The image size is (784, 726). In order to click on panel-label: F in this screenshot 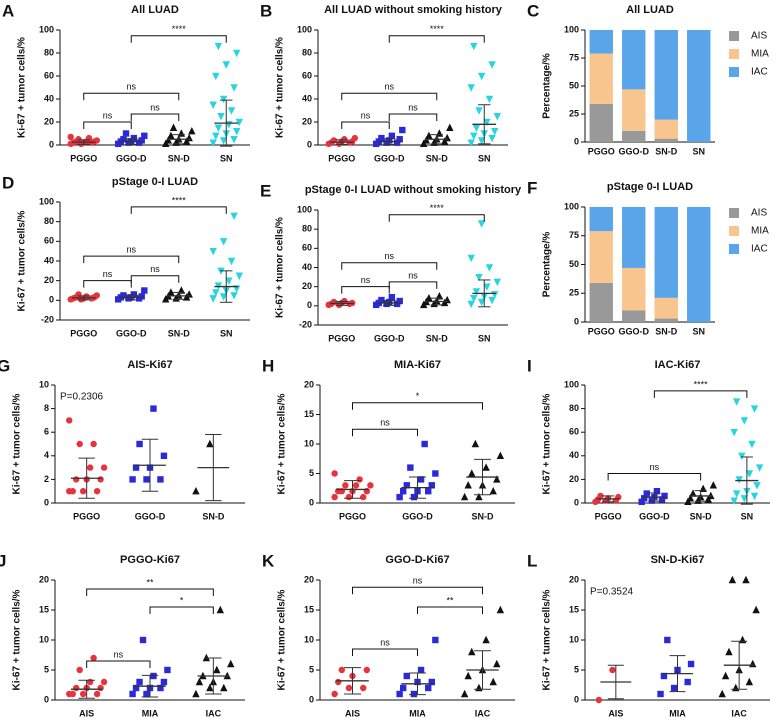, I will do `click(532, 187)`.